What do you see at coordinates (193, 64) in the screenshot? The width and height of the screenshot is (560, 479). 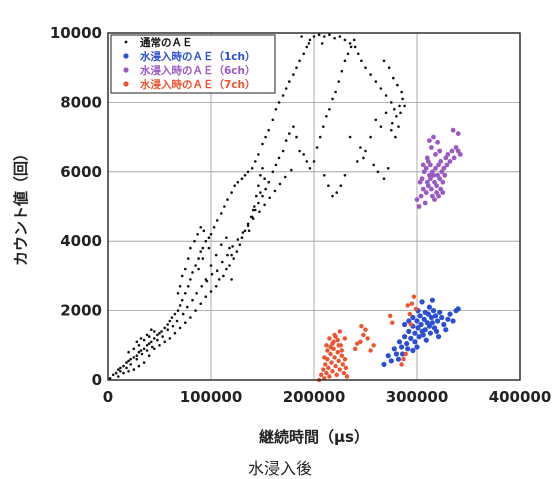 I see `legend-box` at bounding box center [193, 64].